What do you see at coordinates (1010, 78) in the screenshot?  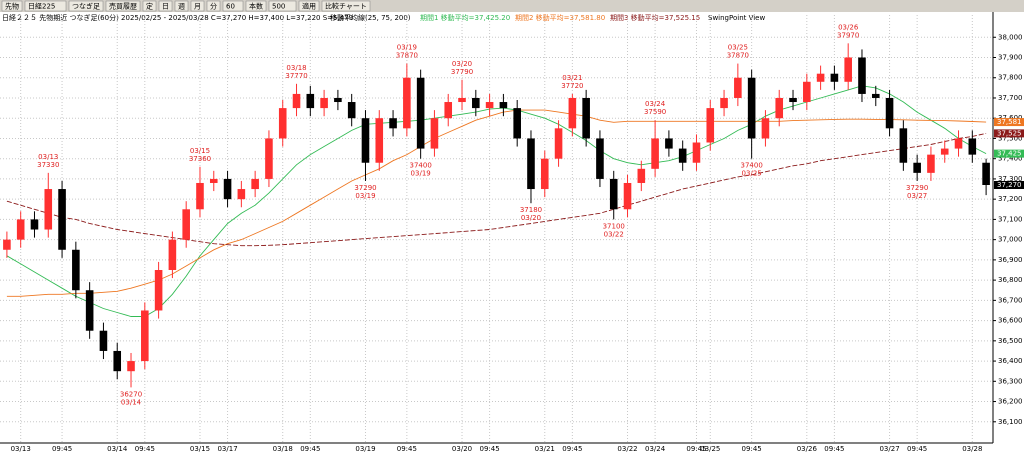 I see `y-tick-label: 37,800` at bounding box center [1010, 78].